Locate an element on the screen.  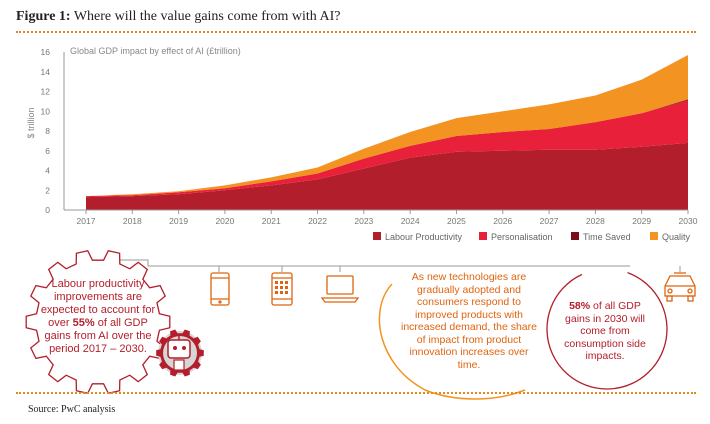
y-tick-label: 10 is located at coordinates (46, 111).